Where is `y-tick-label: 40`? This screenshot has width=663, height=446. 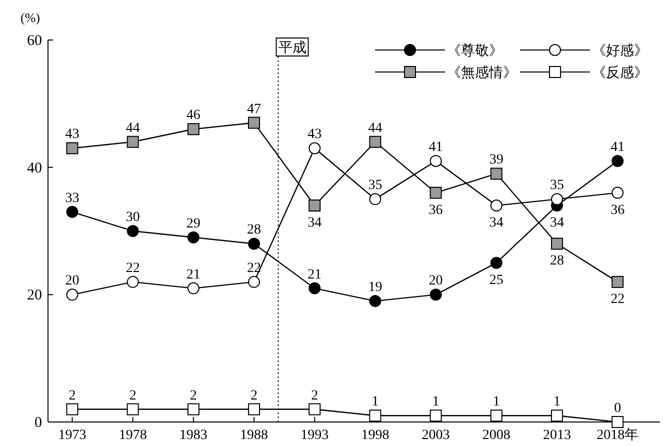
y-tick-label: 40 is located at coordinates (34, 168).